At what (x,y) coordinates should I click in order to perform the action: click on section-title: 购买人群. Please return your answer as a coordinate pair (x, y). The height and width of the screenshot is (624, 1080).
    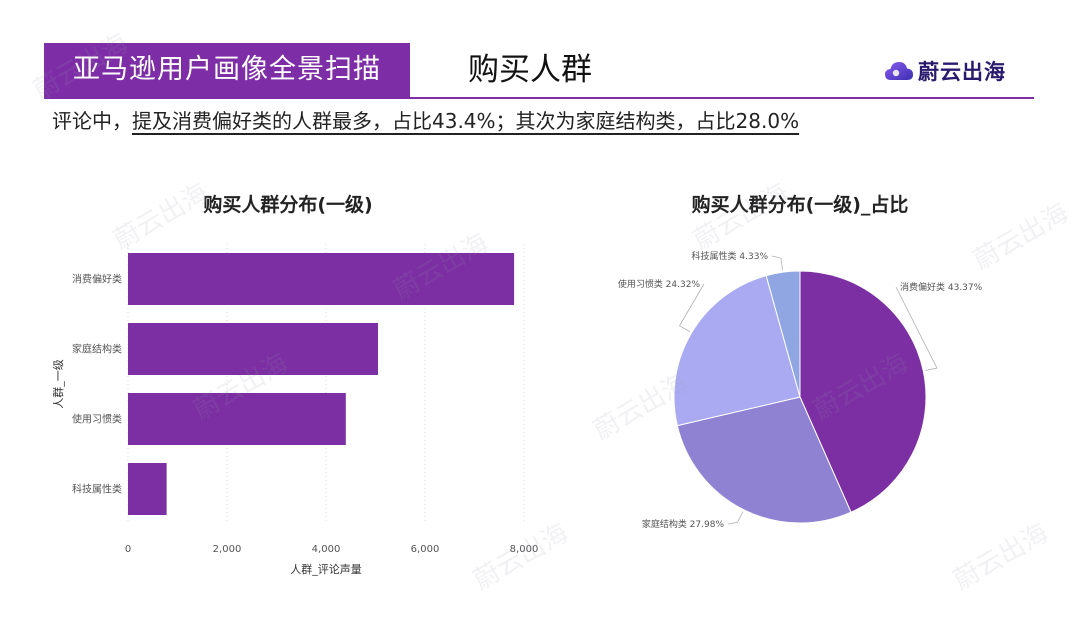
    Looking at the image, I should click on (530, 70).